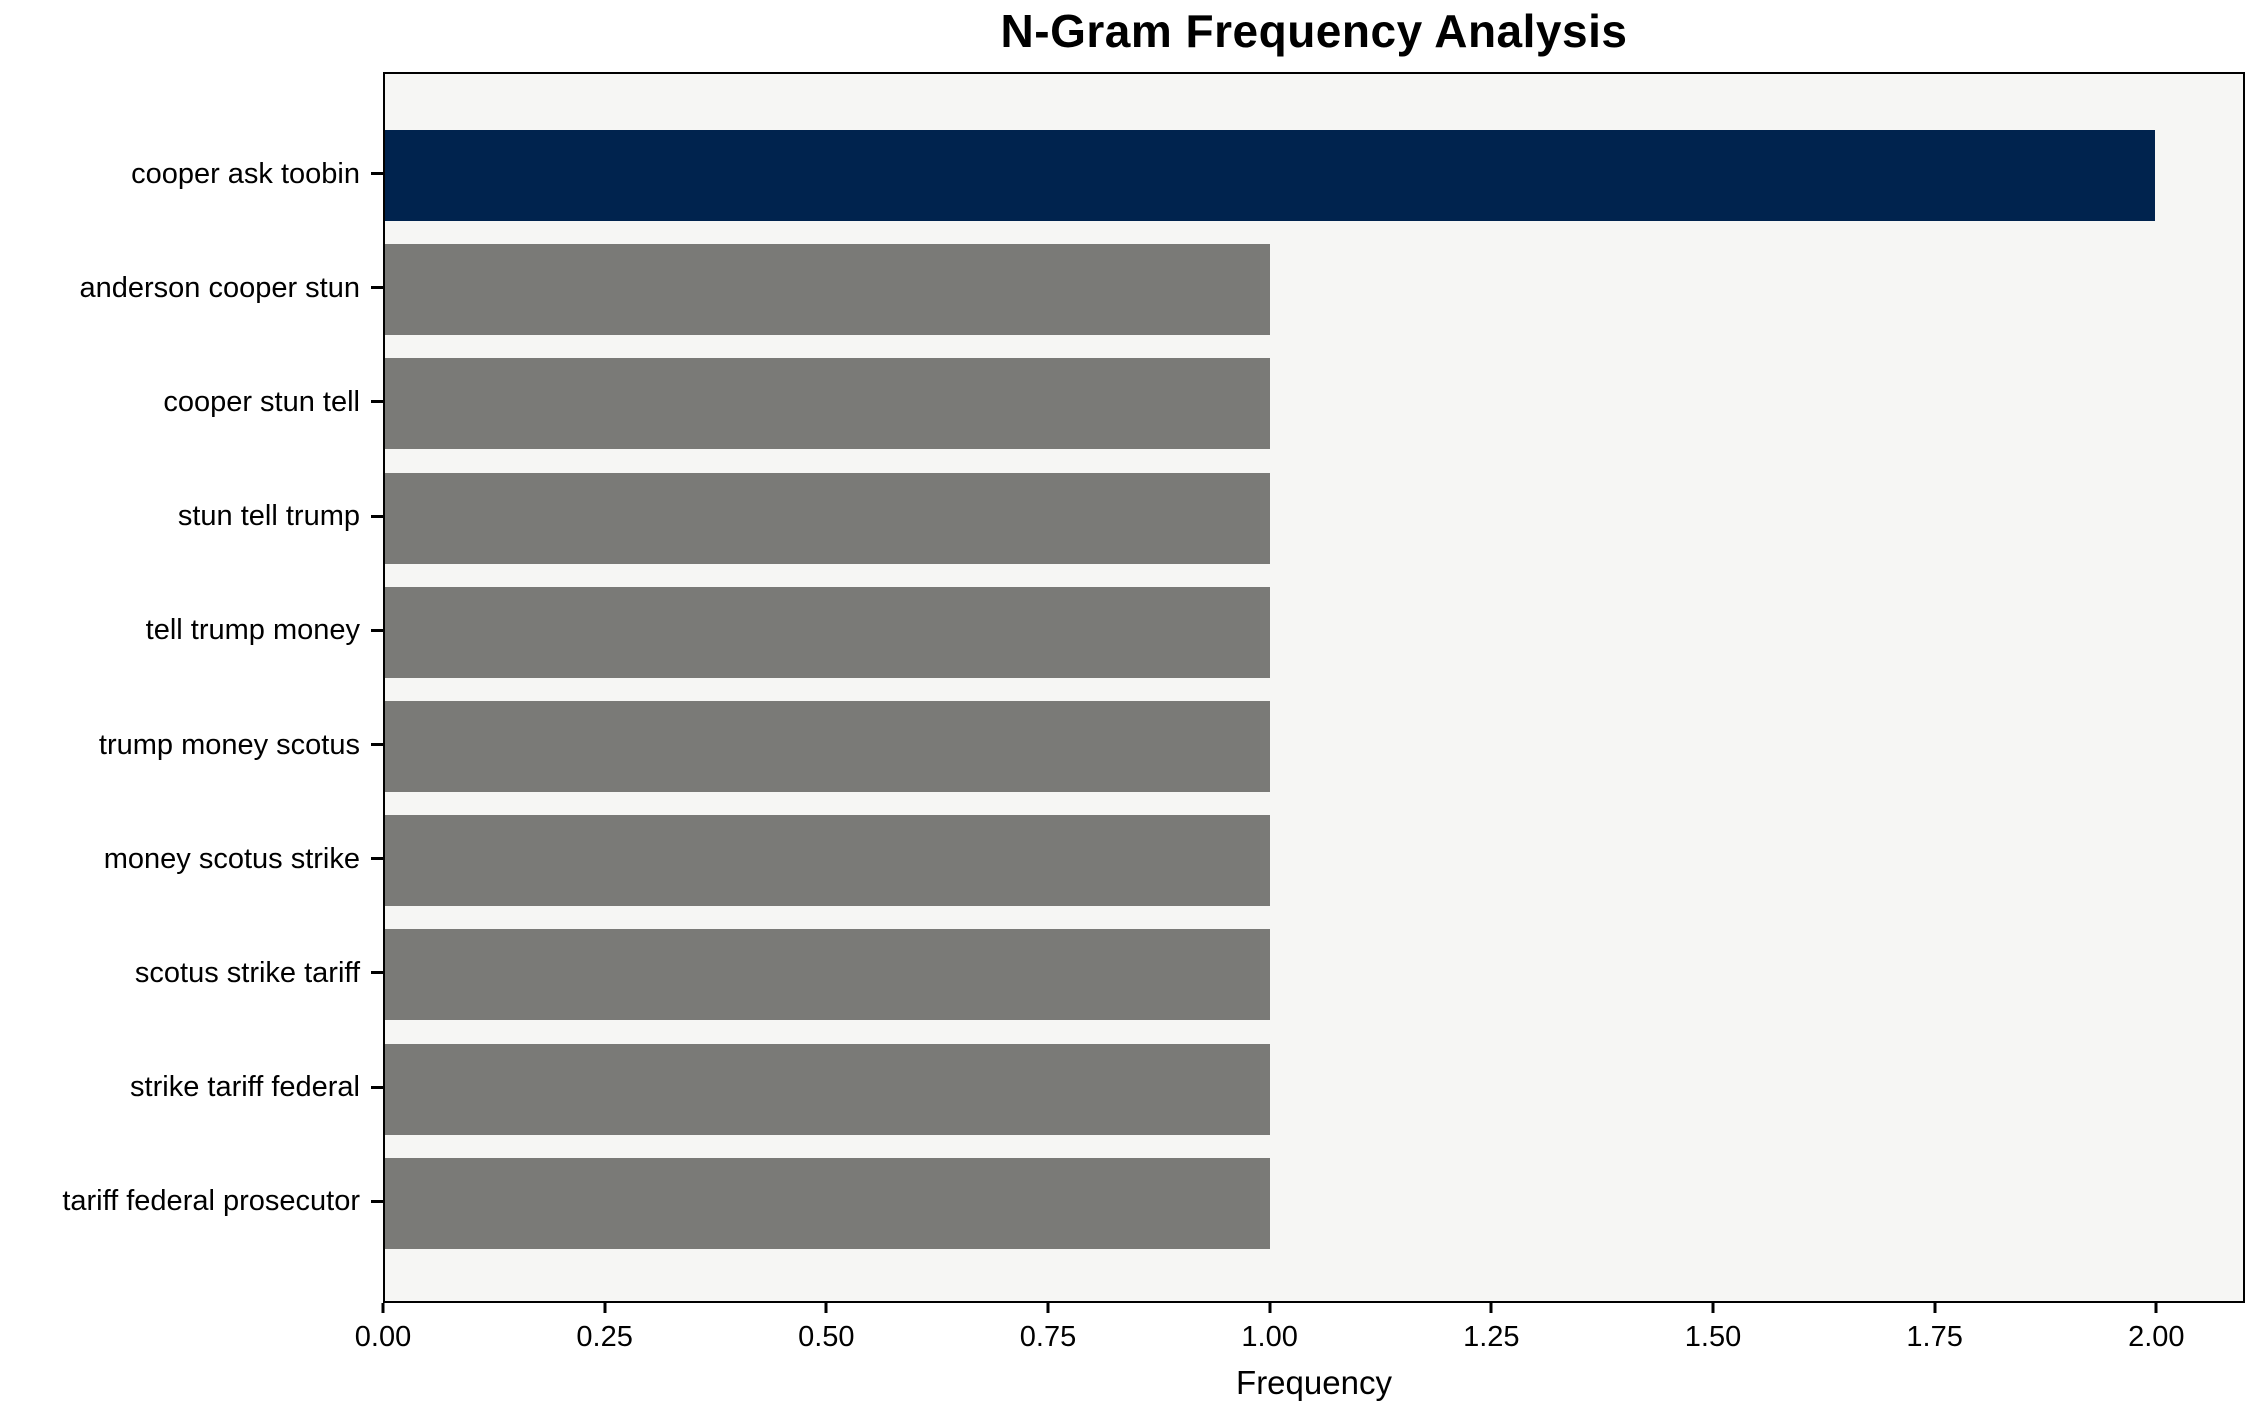 The width and height of the screenshot is (2261, 1414). What do you see at coordinates (1713, 1337) in the screenshot?
I see `x-tick-label: 1.50` at bounding box center [1713, 1337].